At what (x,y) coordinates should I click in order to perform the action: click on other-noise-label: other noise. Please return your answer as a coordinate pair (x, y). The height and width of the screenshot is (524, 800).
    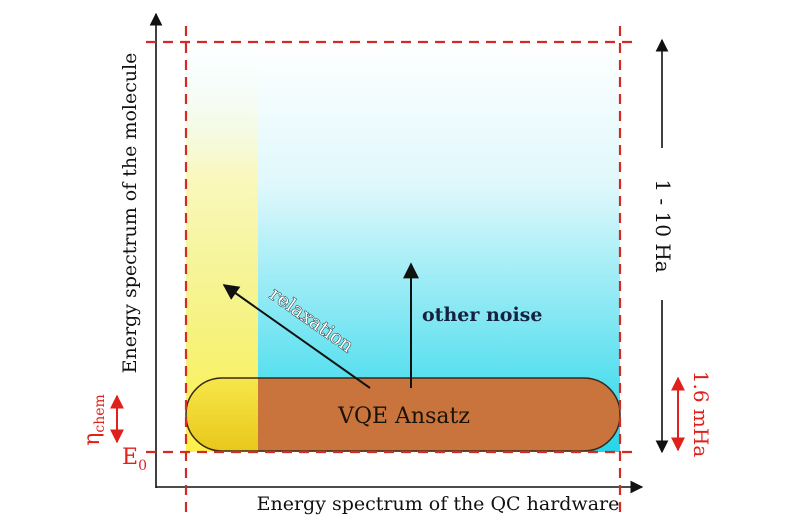
    Looking at the image, I should click on (482, 315).